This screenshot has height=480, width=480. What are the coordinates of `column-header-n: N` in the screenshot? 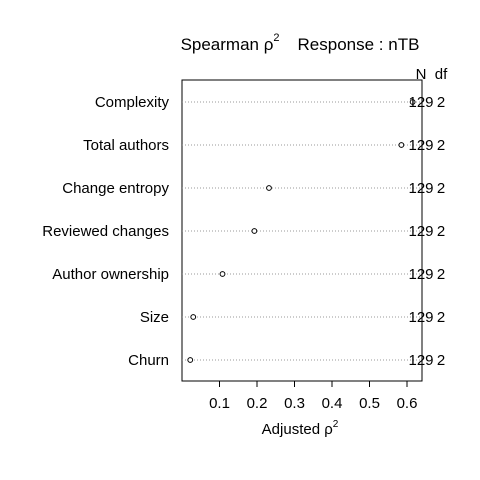 It's located at (421, 74).